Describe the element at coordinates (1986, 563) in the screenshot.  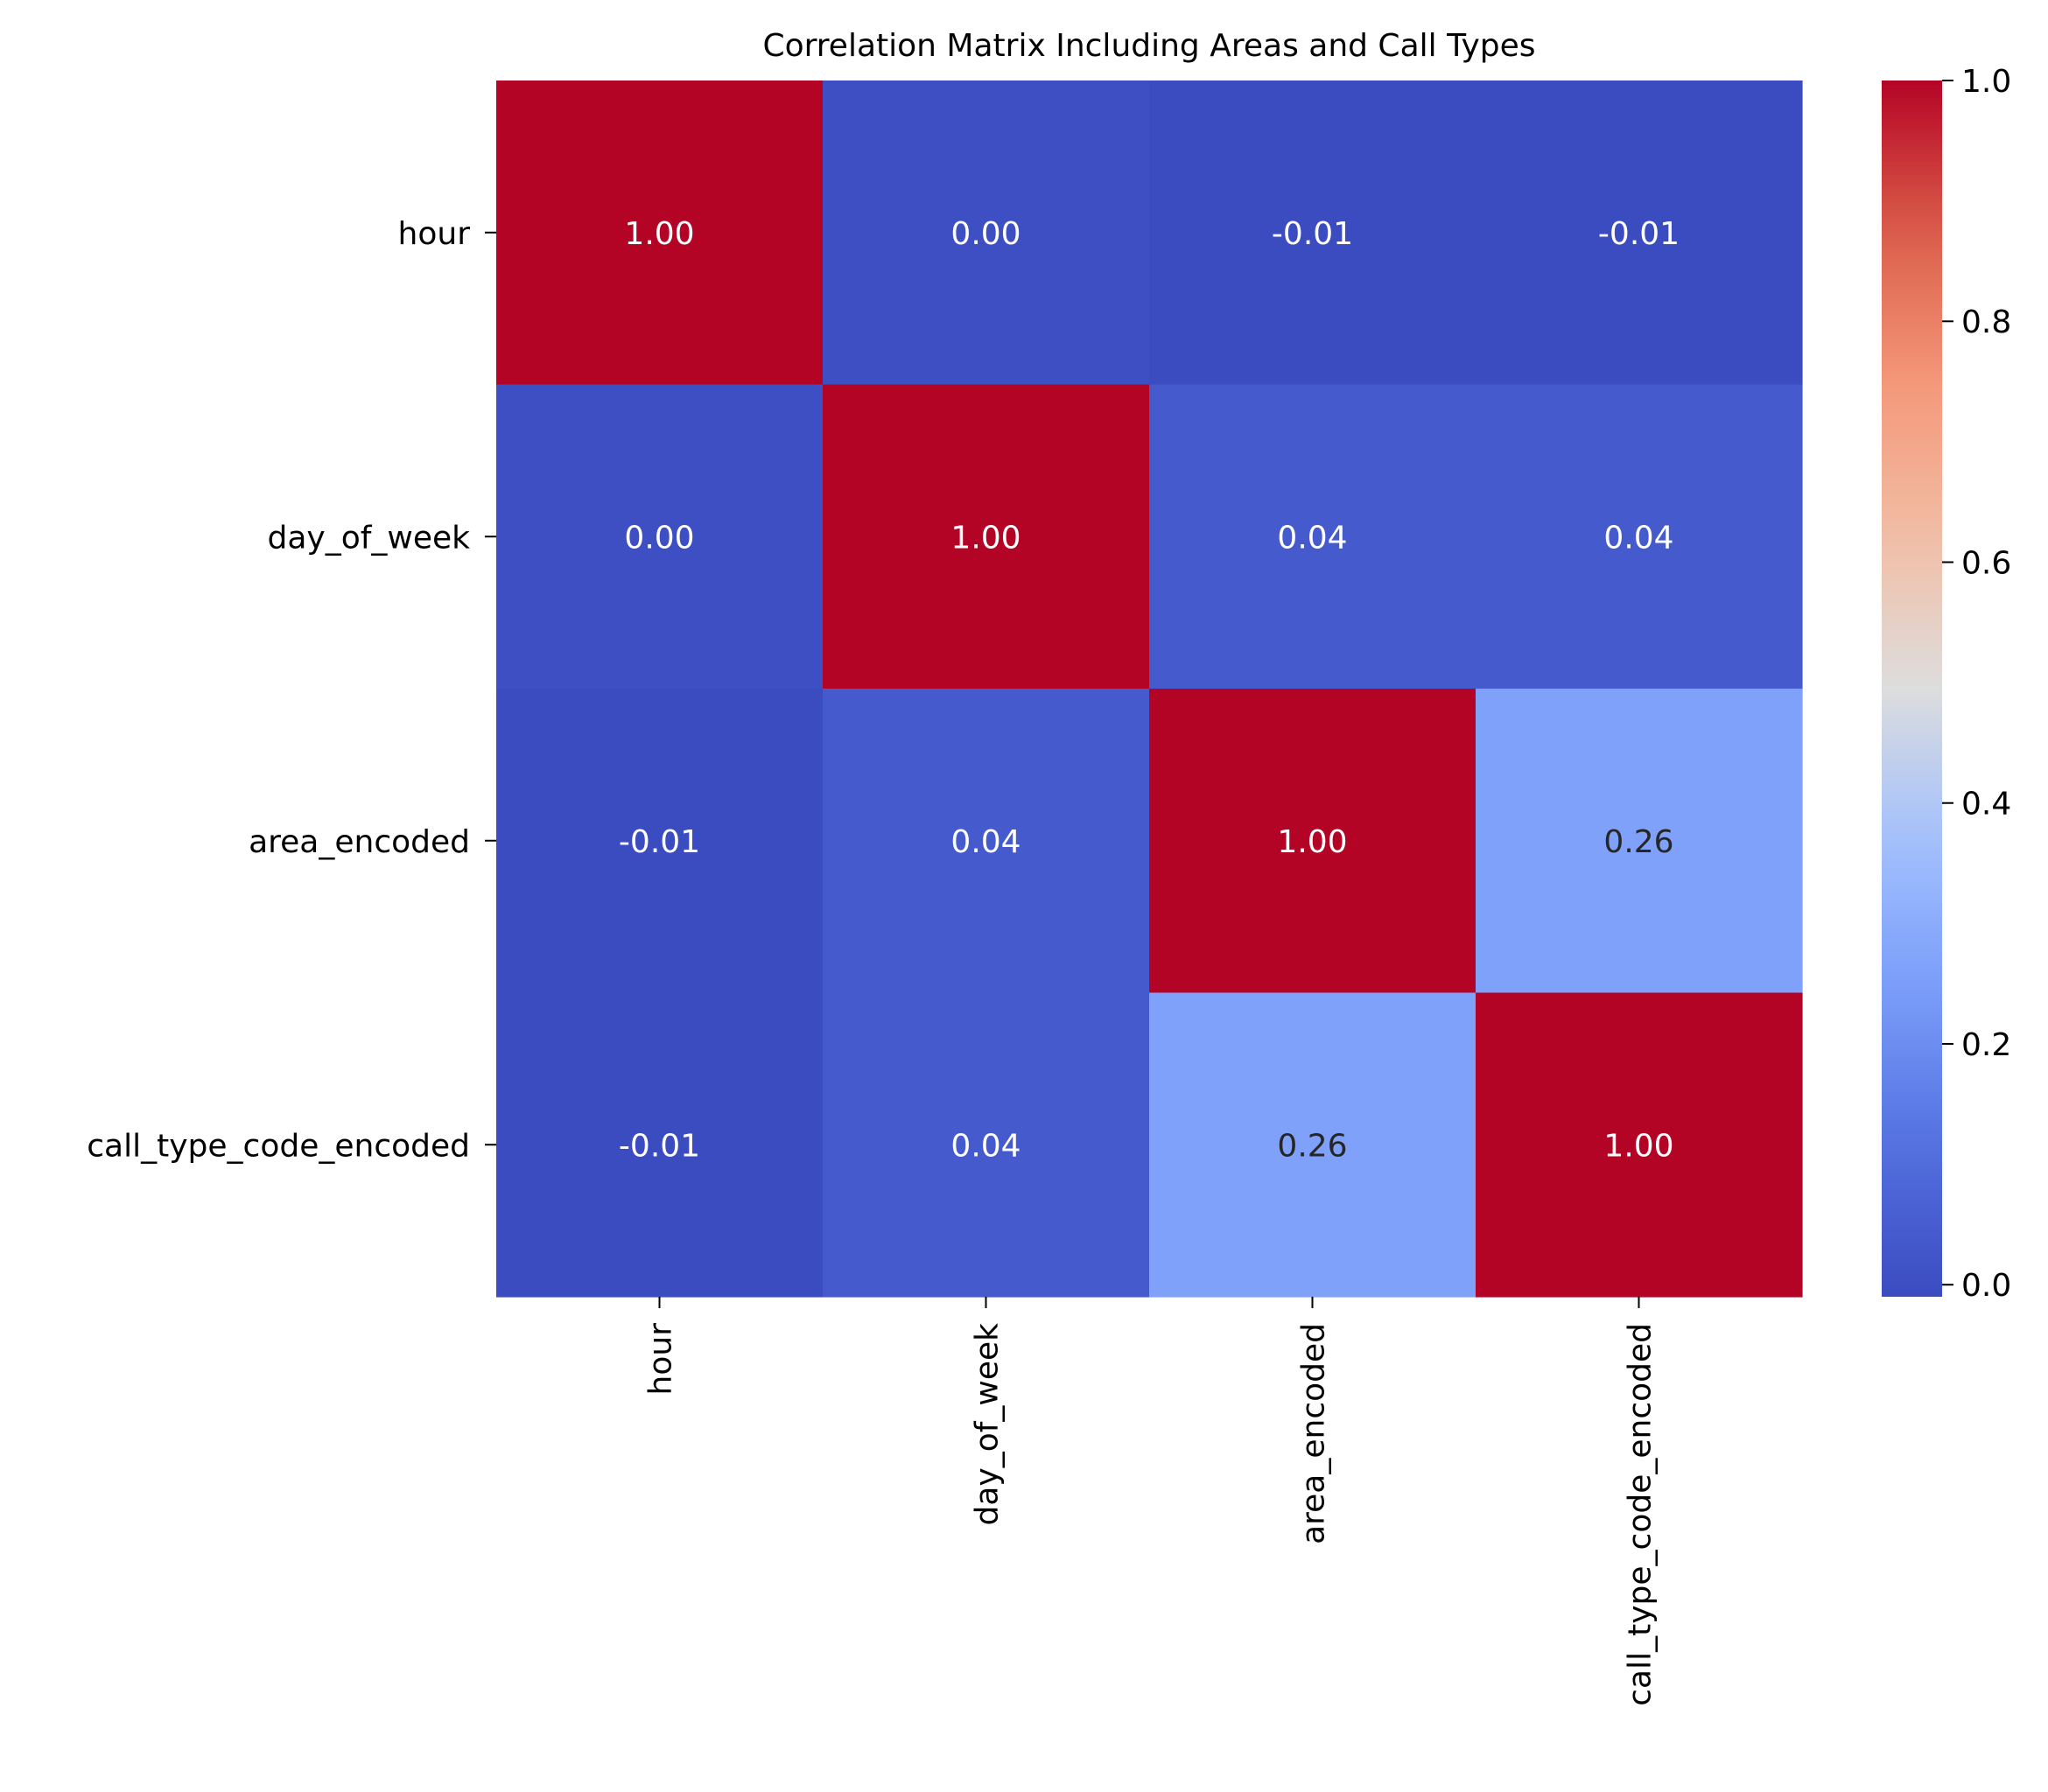
I see `colorbar-tick-label: 0.6` at that location.